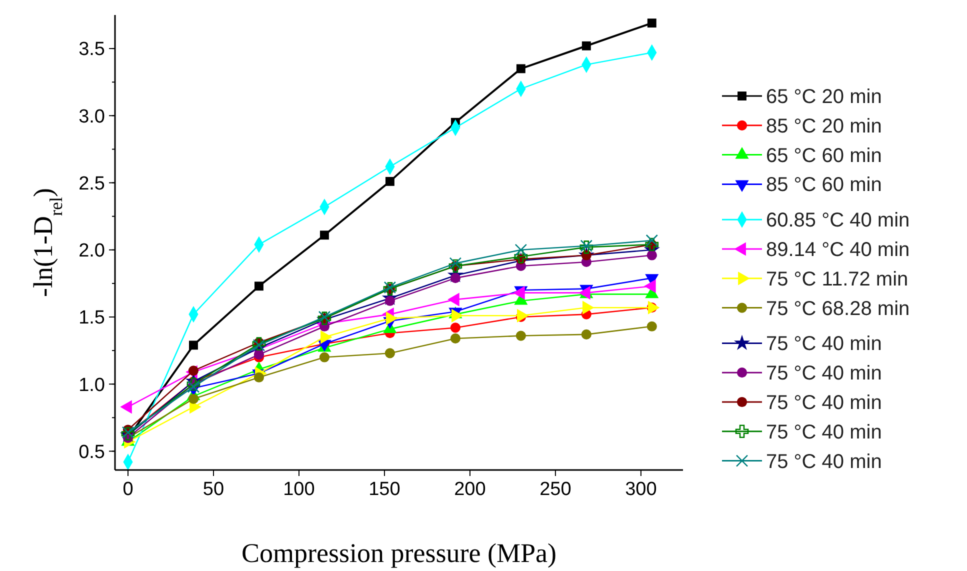  What do you see at coordinates (384, 489) in the screenshot?
I see `x-tick-label: 150` at bounding box center [384, 489].